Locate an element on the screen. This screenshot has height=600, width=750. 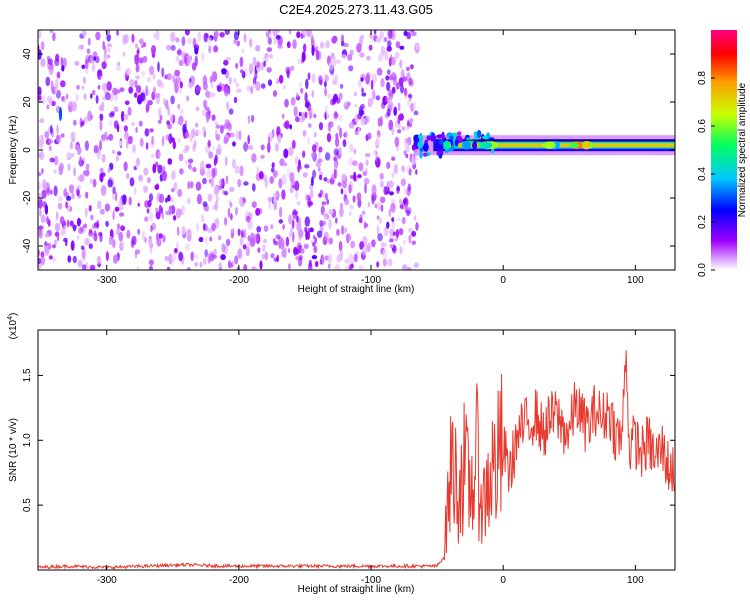
spectrogram-feature is located at coordinates (60, 114).